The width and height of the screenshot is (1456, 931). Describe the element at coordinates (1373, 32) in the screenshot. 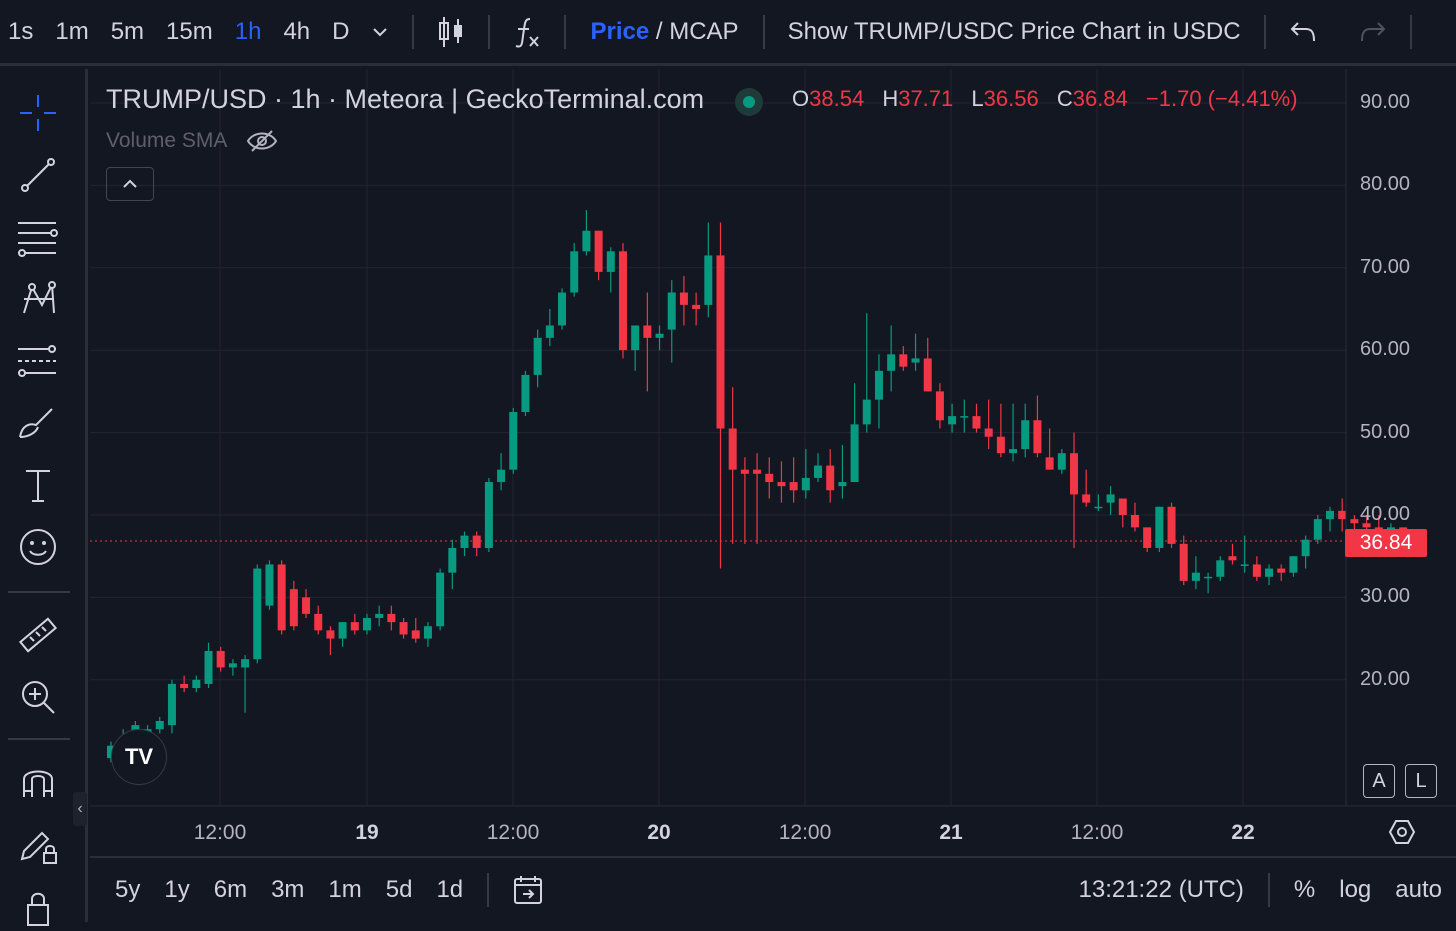

I see `redo-button` at that location.